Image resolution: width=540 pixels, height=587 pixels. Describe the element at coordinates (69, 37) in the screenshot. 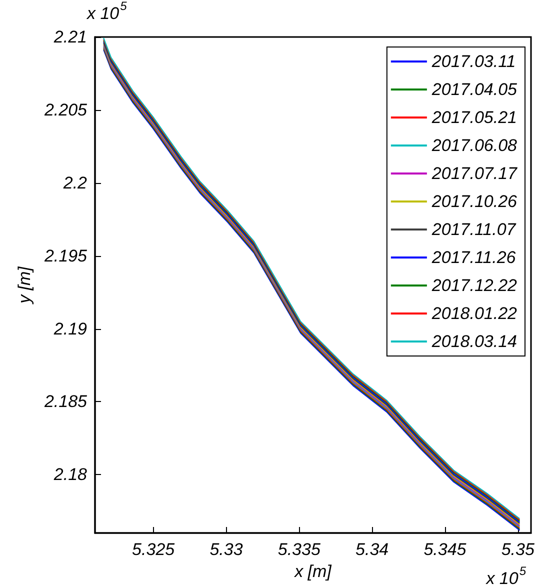

I see `y-tick-label: 2.21` at that location.